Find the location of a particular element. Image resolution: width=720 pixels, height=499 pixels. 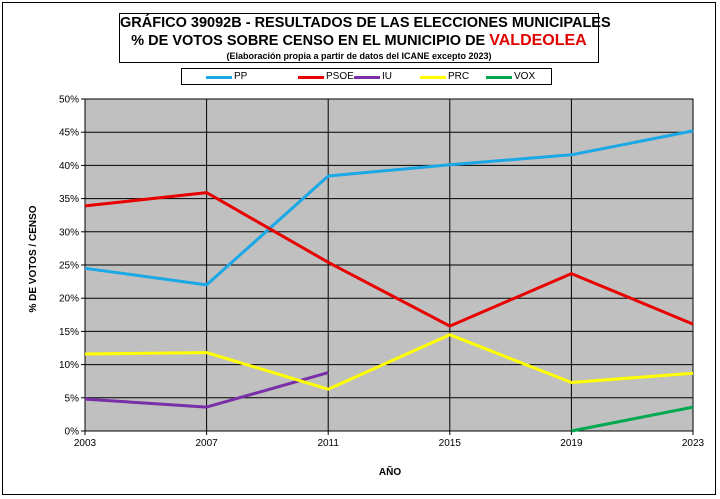

x-tick-label: 2019 is located at coordinates (571, 443).